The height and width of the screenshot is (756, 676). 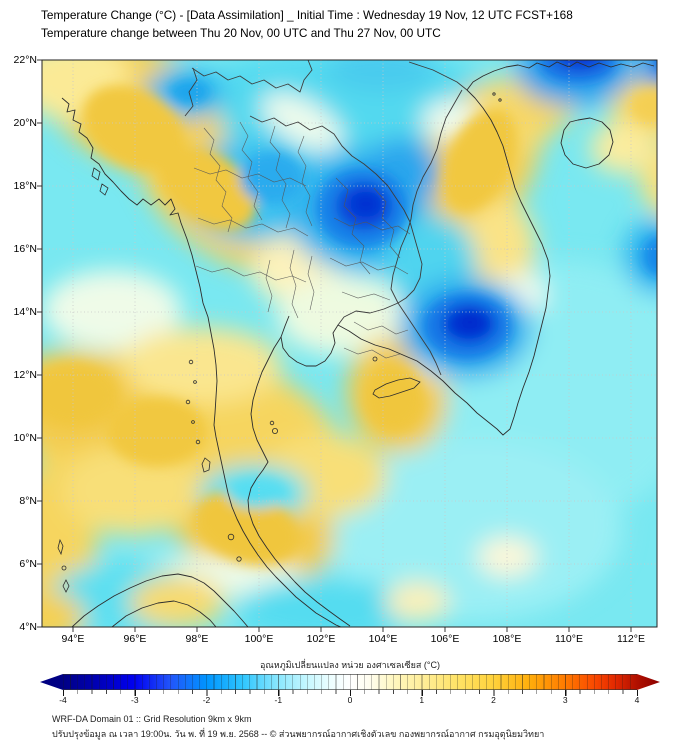 I want to click on lon-label-108e: 108°E, so click(x=507, y=639).